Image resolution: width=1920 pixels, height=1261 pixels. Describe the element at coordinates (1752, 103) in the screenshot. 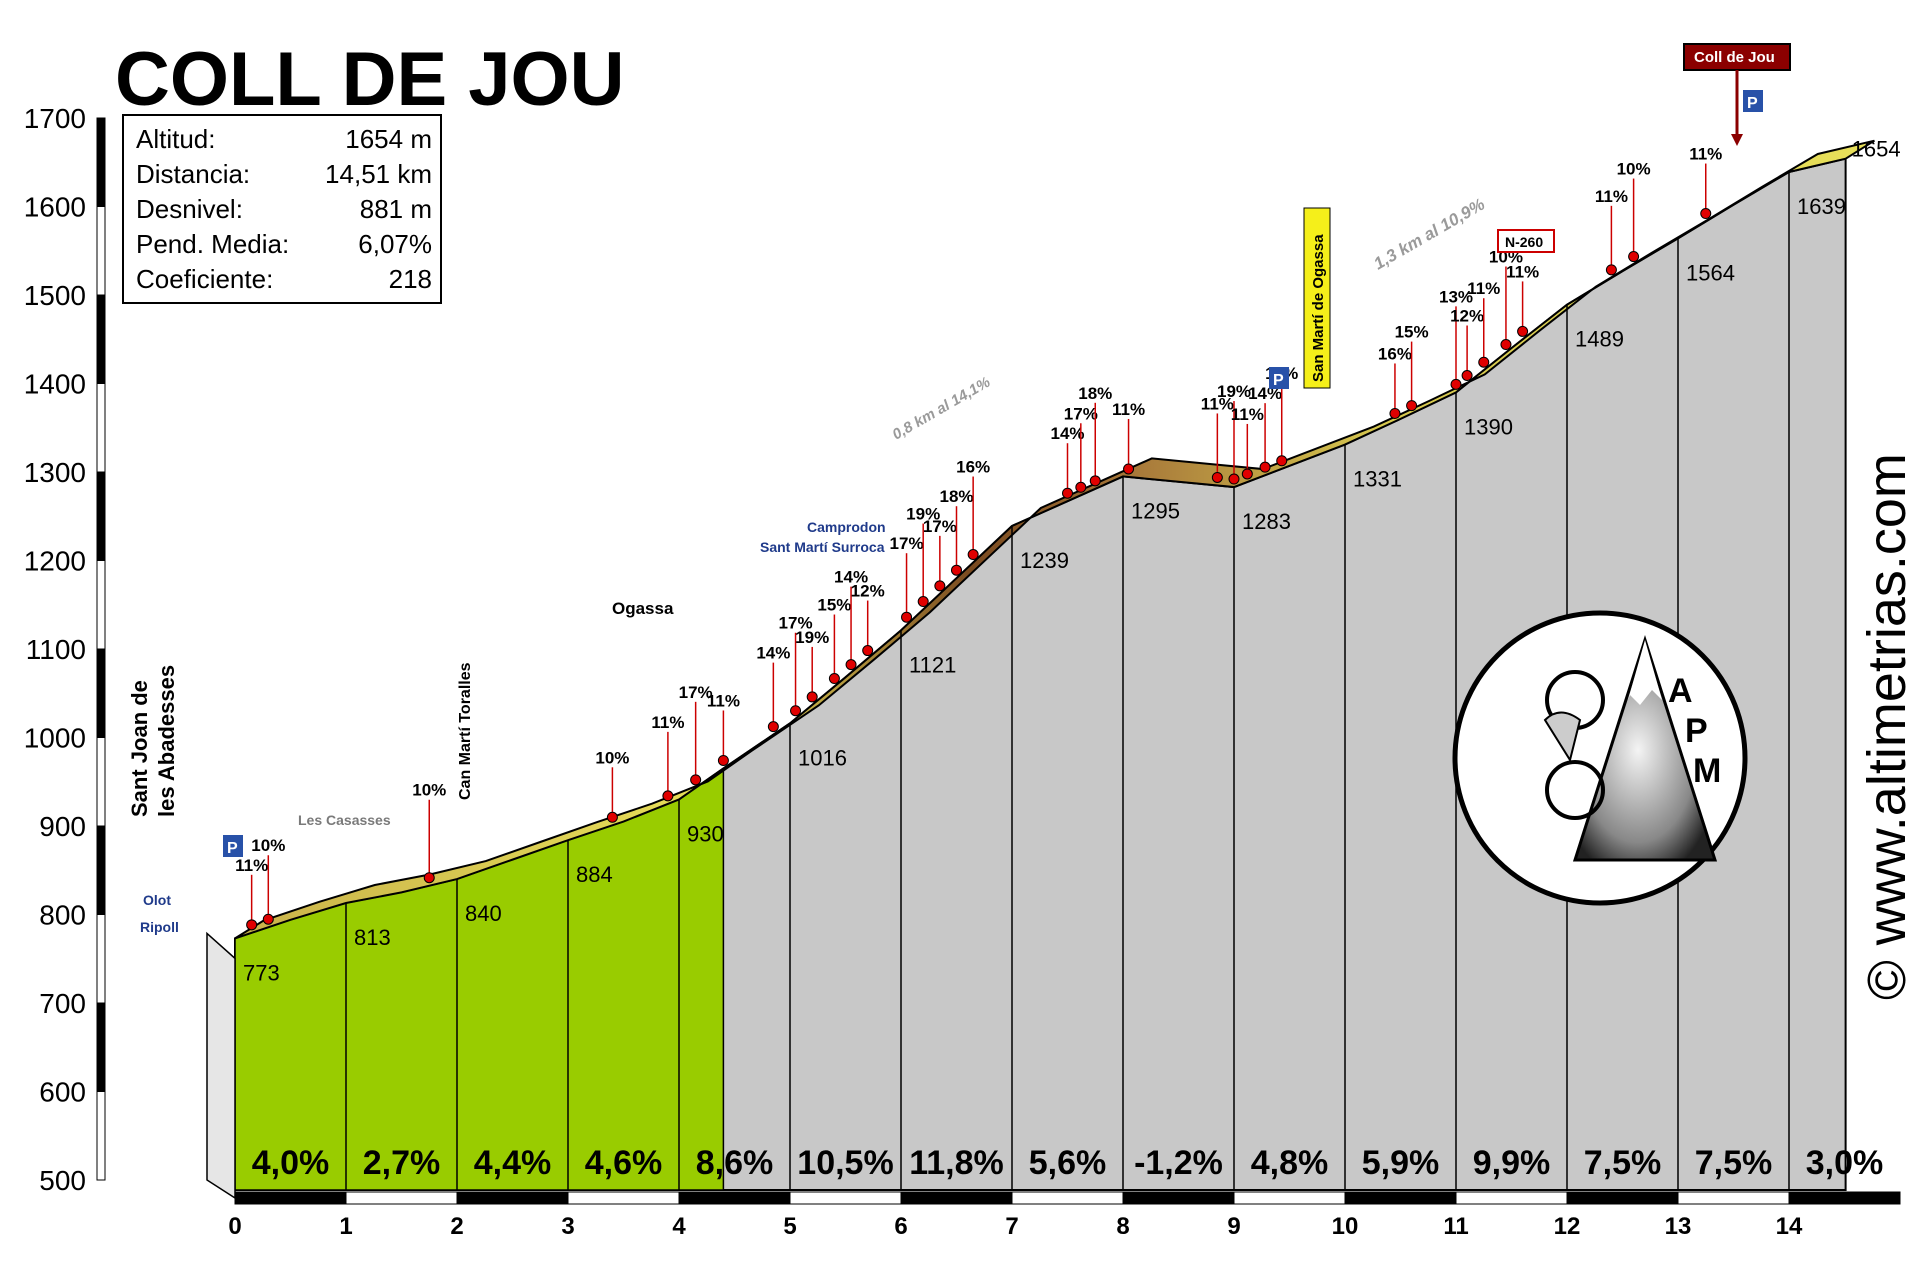

I see `svg-text: P` at that location.